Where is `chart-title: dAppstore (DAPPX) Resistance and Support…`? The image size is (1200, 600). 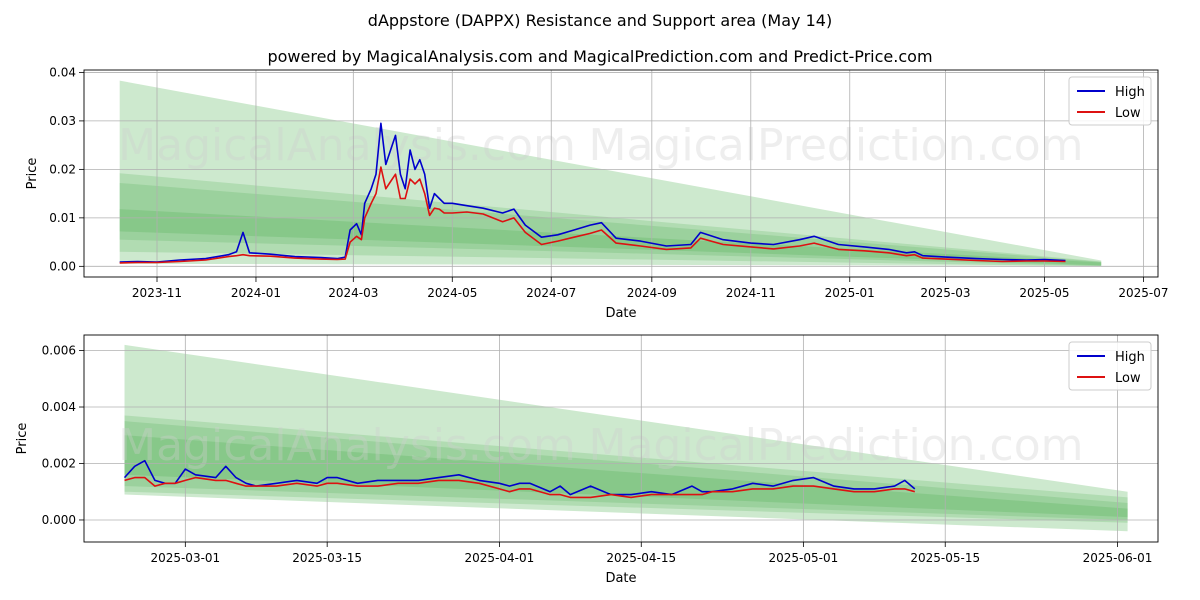 chart-title: dAppstore (DAPPX) Resistance and Support… is located at coordinates (600, 20).